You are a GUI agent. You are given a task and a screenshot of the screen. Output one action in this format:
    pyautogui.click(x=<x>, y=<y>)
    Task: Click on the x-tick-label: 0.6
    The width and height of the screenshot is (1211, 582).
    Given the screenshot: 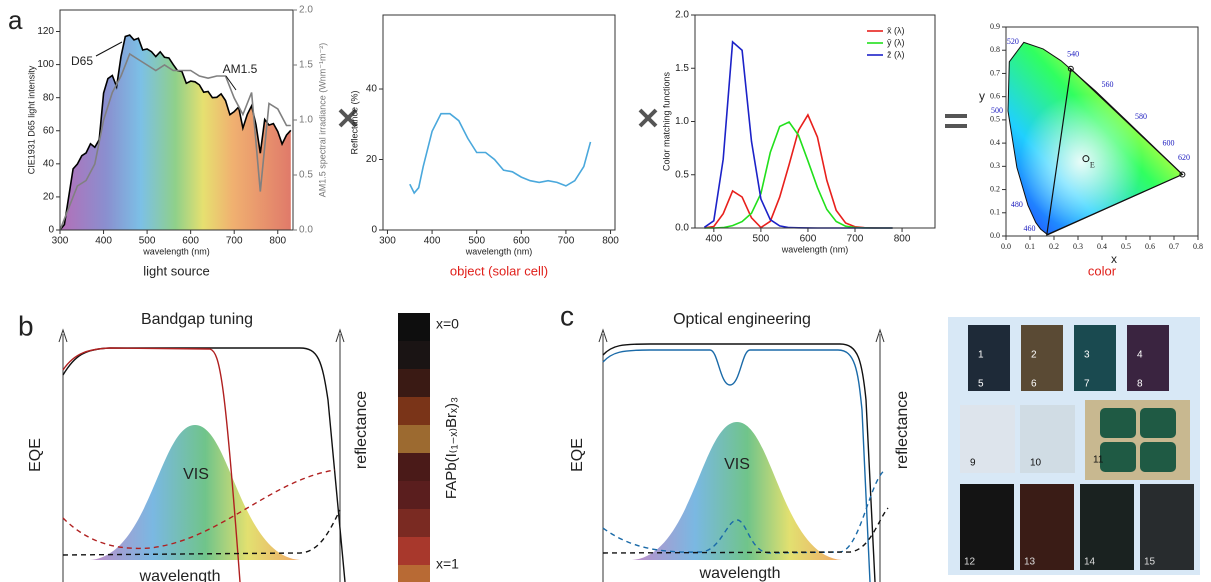 What is the action you would take?
    pyautogui.click(x=1150, y=246)
    